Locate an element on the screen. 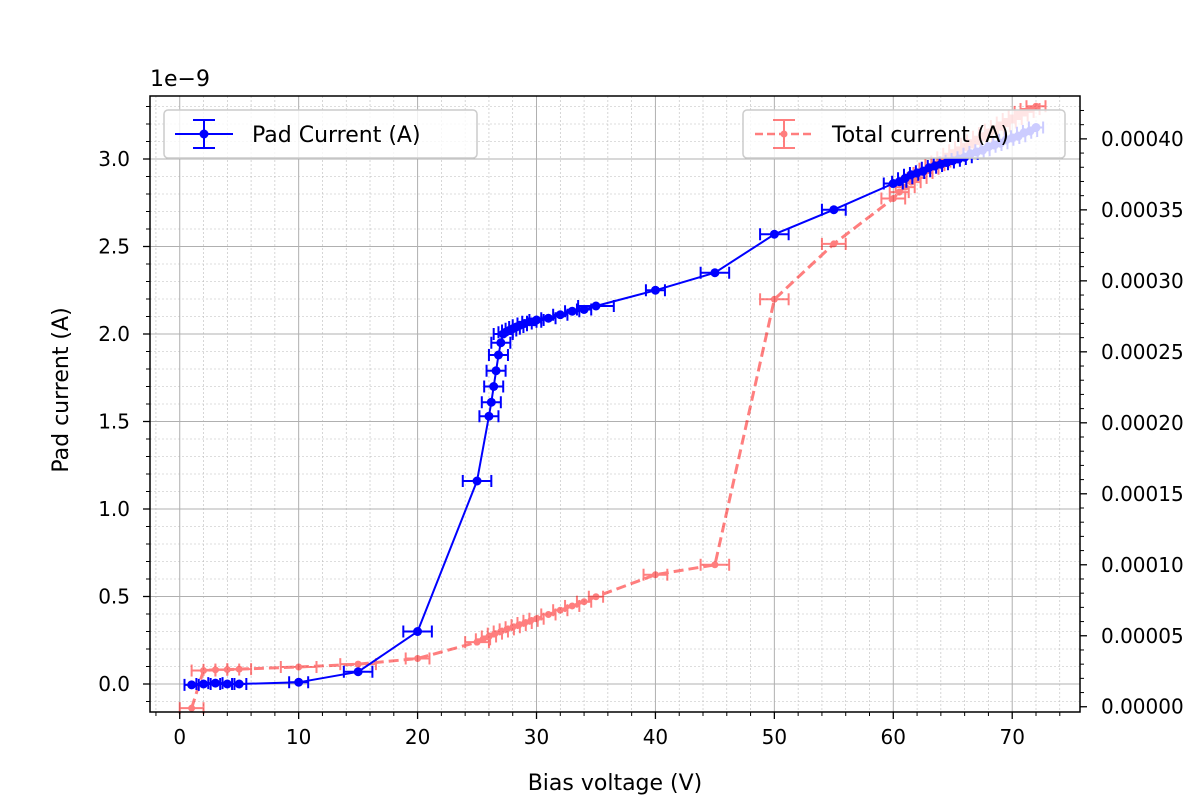 The image size is (1200, 800). legend-total-current: Total current (A) is located at coordinates (904, 134).